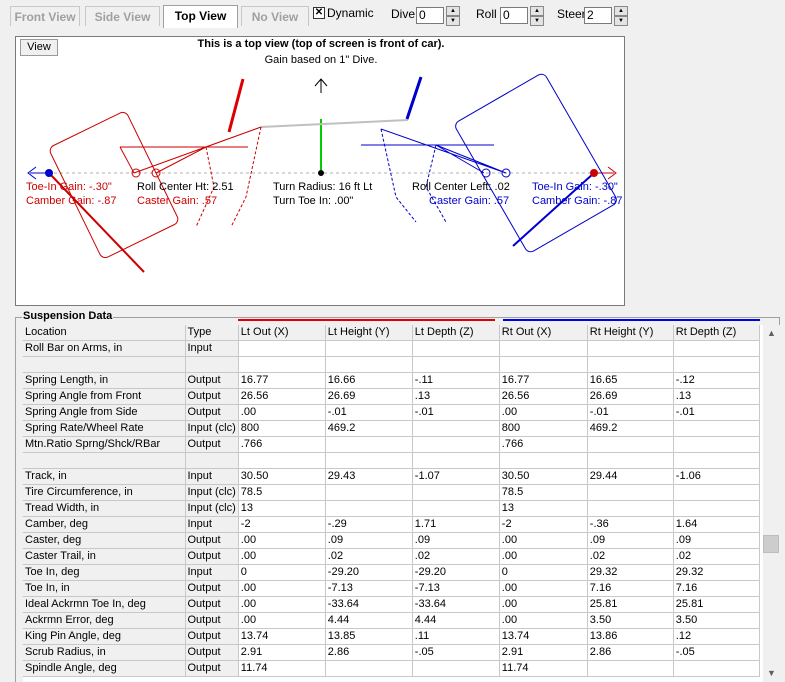 Image resolution: width=785 pixels, height=682 pixels. Describe the element at coordinates (771, 544) in the screenshot. I see `scroll-thumb` at that location.